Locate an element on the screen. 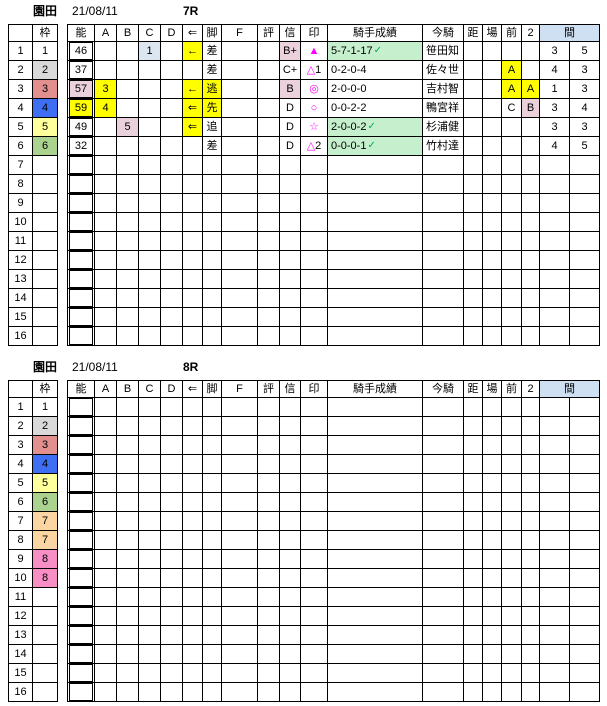 The image size is (607, 706). row-number-cell: 6 is located at coordinates (20, 502).